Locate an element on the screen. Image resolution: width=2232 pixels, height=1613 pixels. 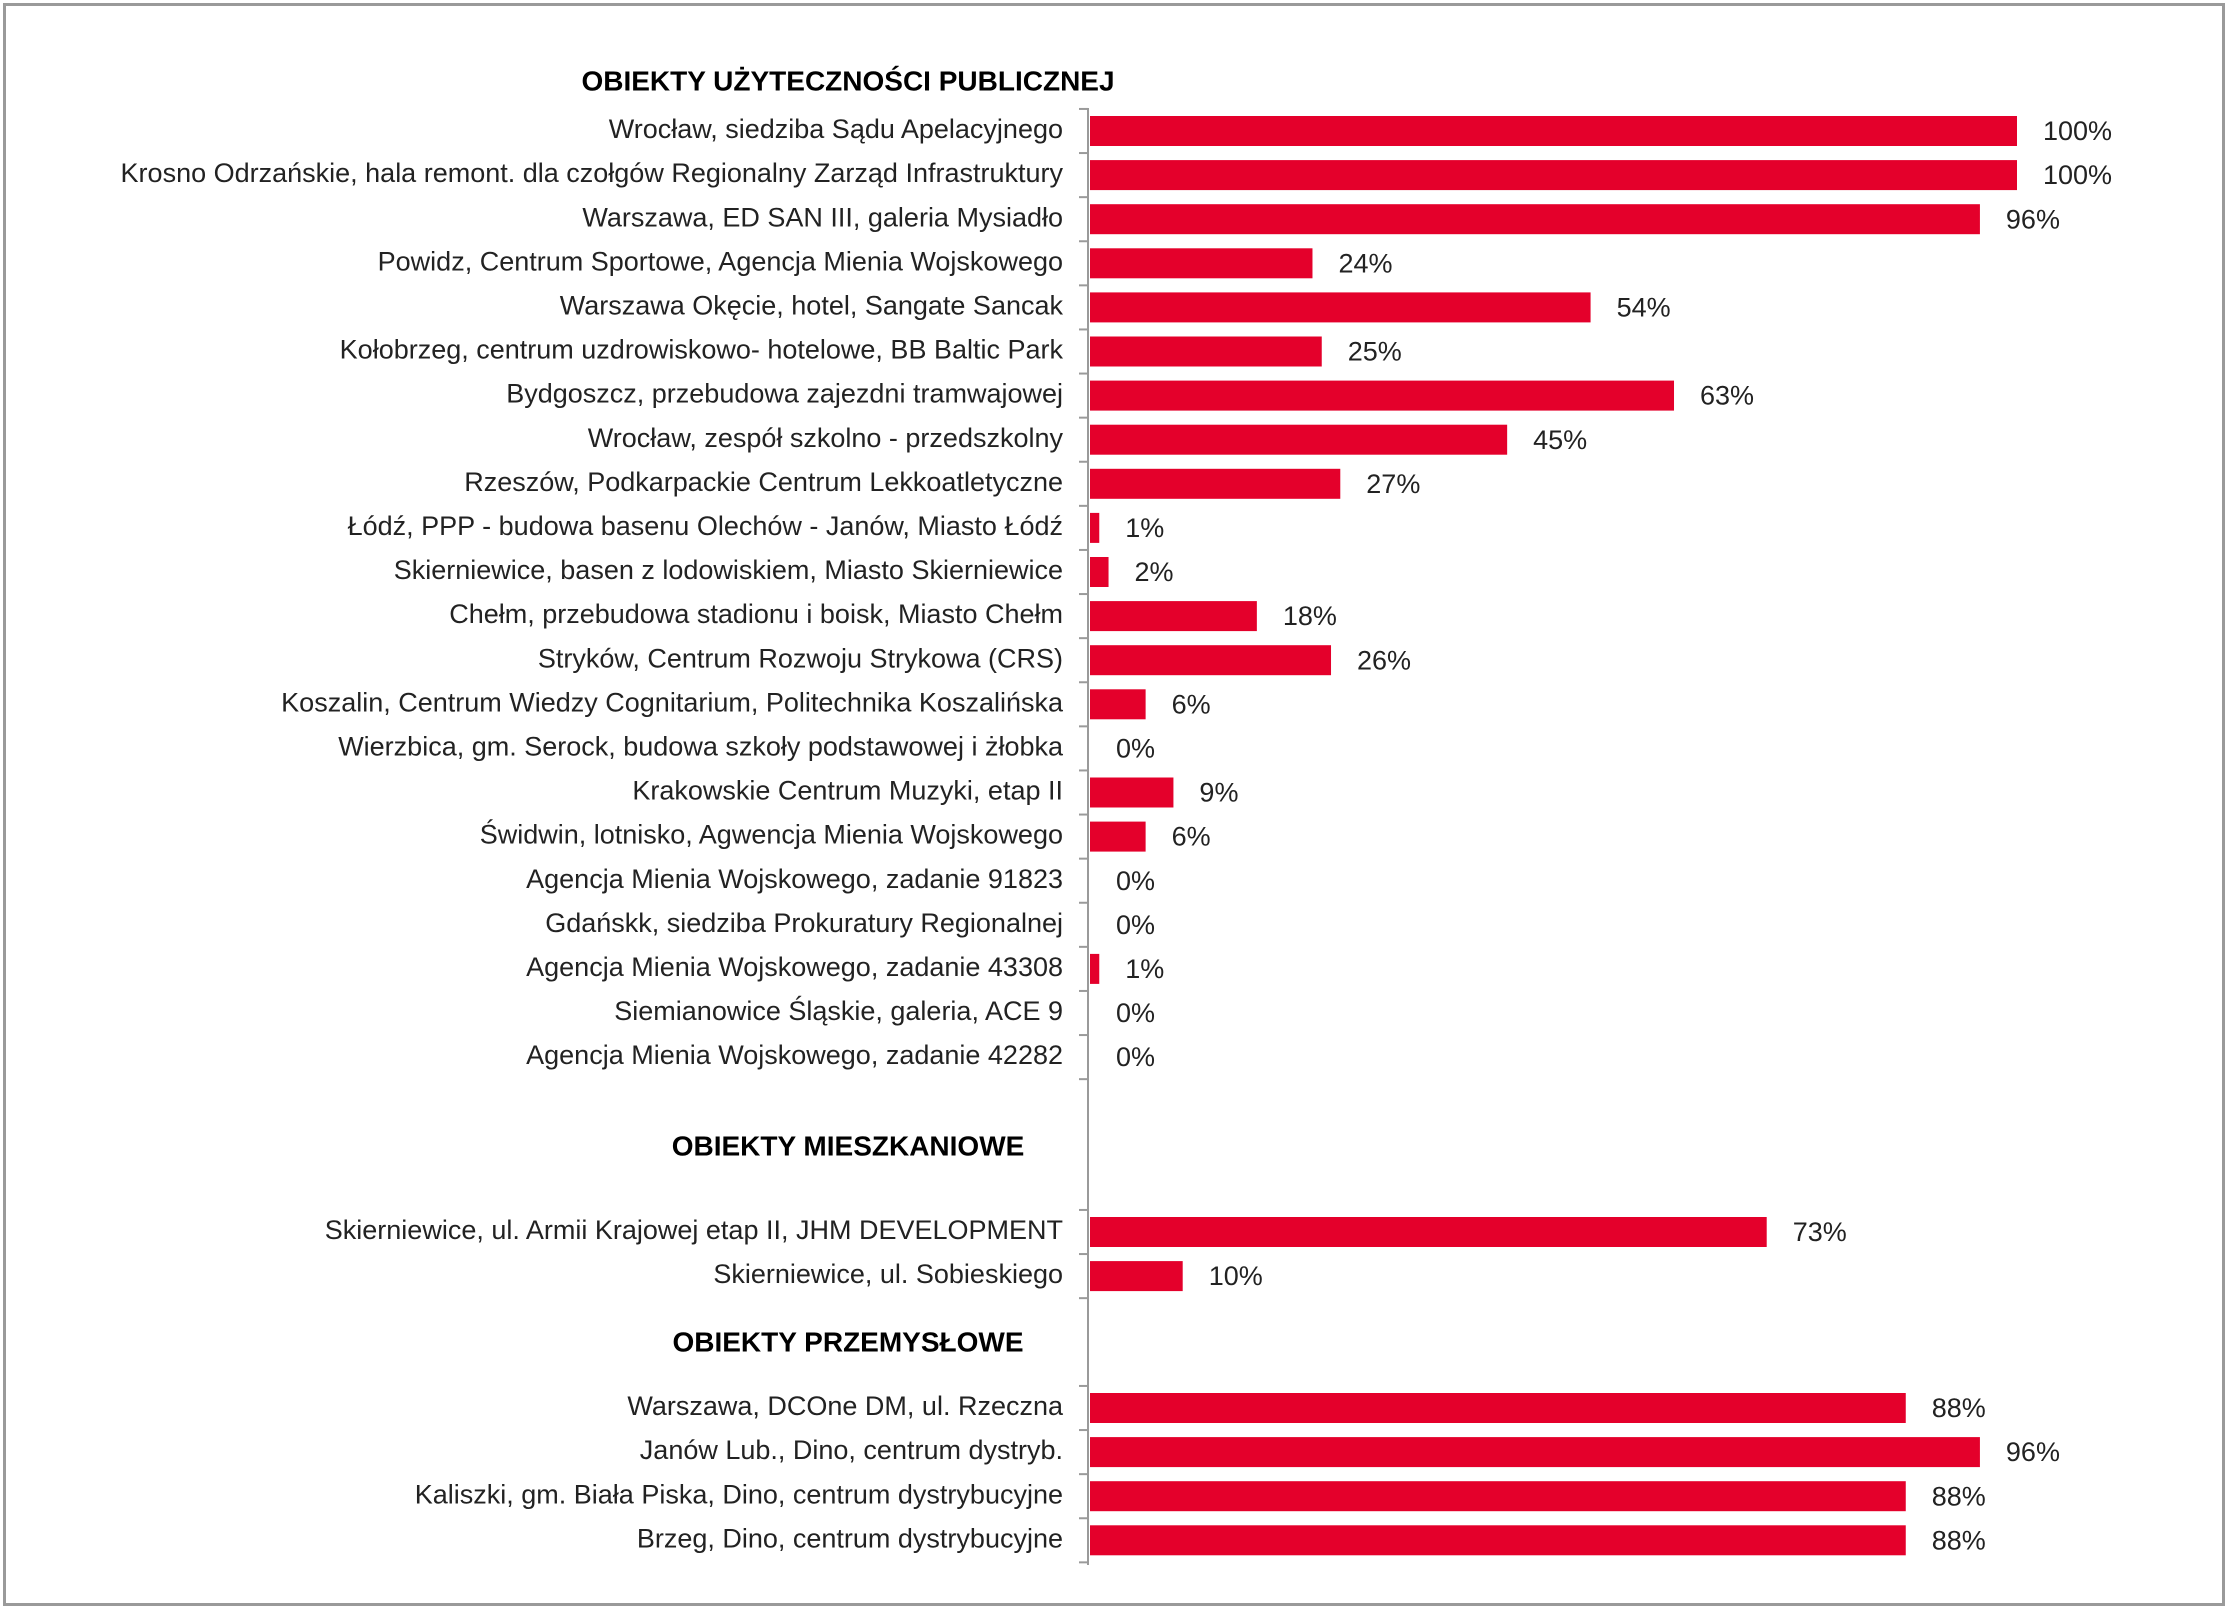
category-label: Skierniewice, ul. Sobieskiego is located at coordinates (888, 1274).